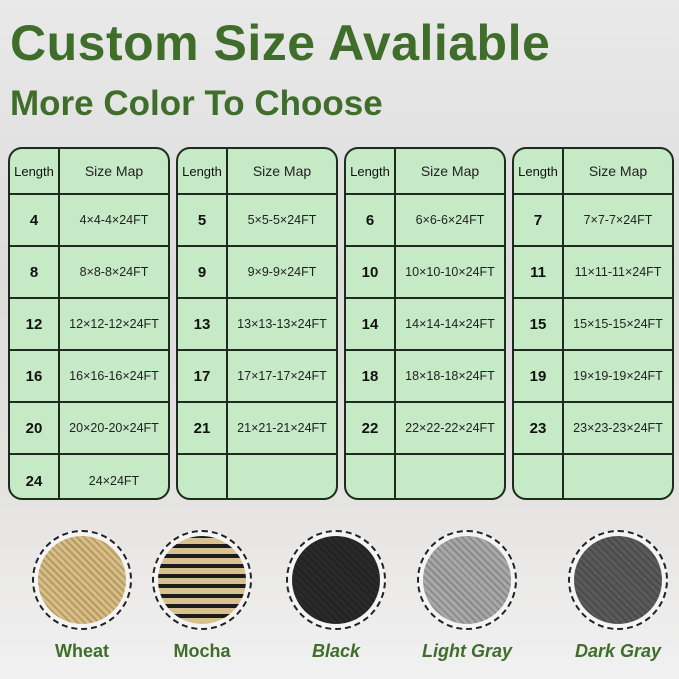 This screenshot has width=679, height=679. I want to click on table-row: 18 18×18-18×24FT, so click(425, 377).